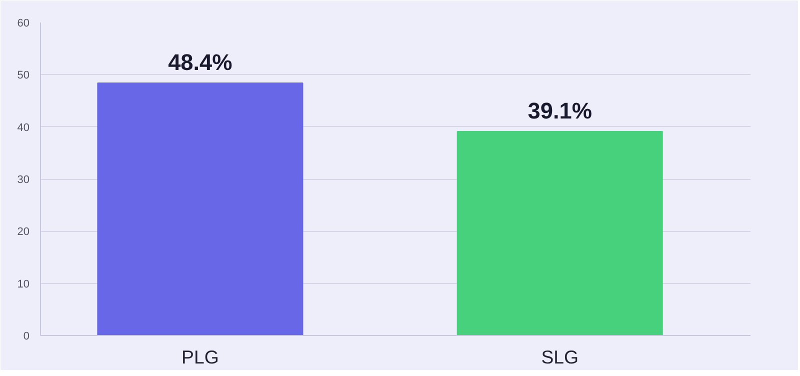 The height and width of the screenshot is (376, 800). I want to click on y-tick-label: 60, so click(23, 24).